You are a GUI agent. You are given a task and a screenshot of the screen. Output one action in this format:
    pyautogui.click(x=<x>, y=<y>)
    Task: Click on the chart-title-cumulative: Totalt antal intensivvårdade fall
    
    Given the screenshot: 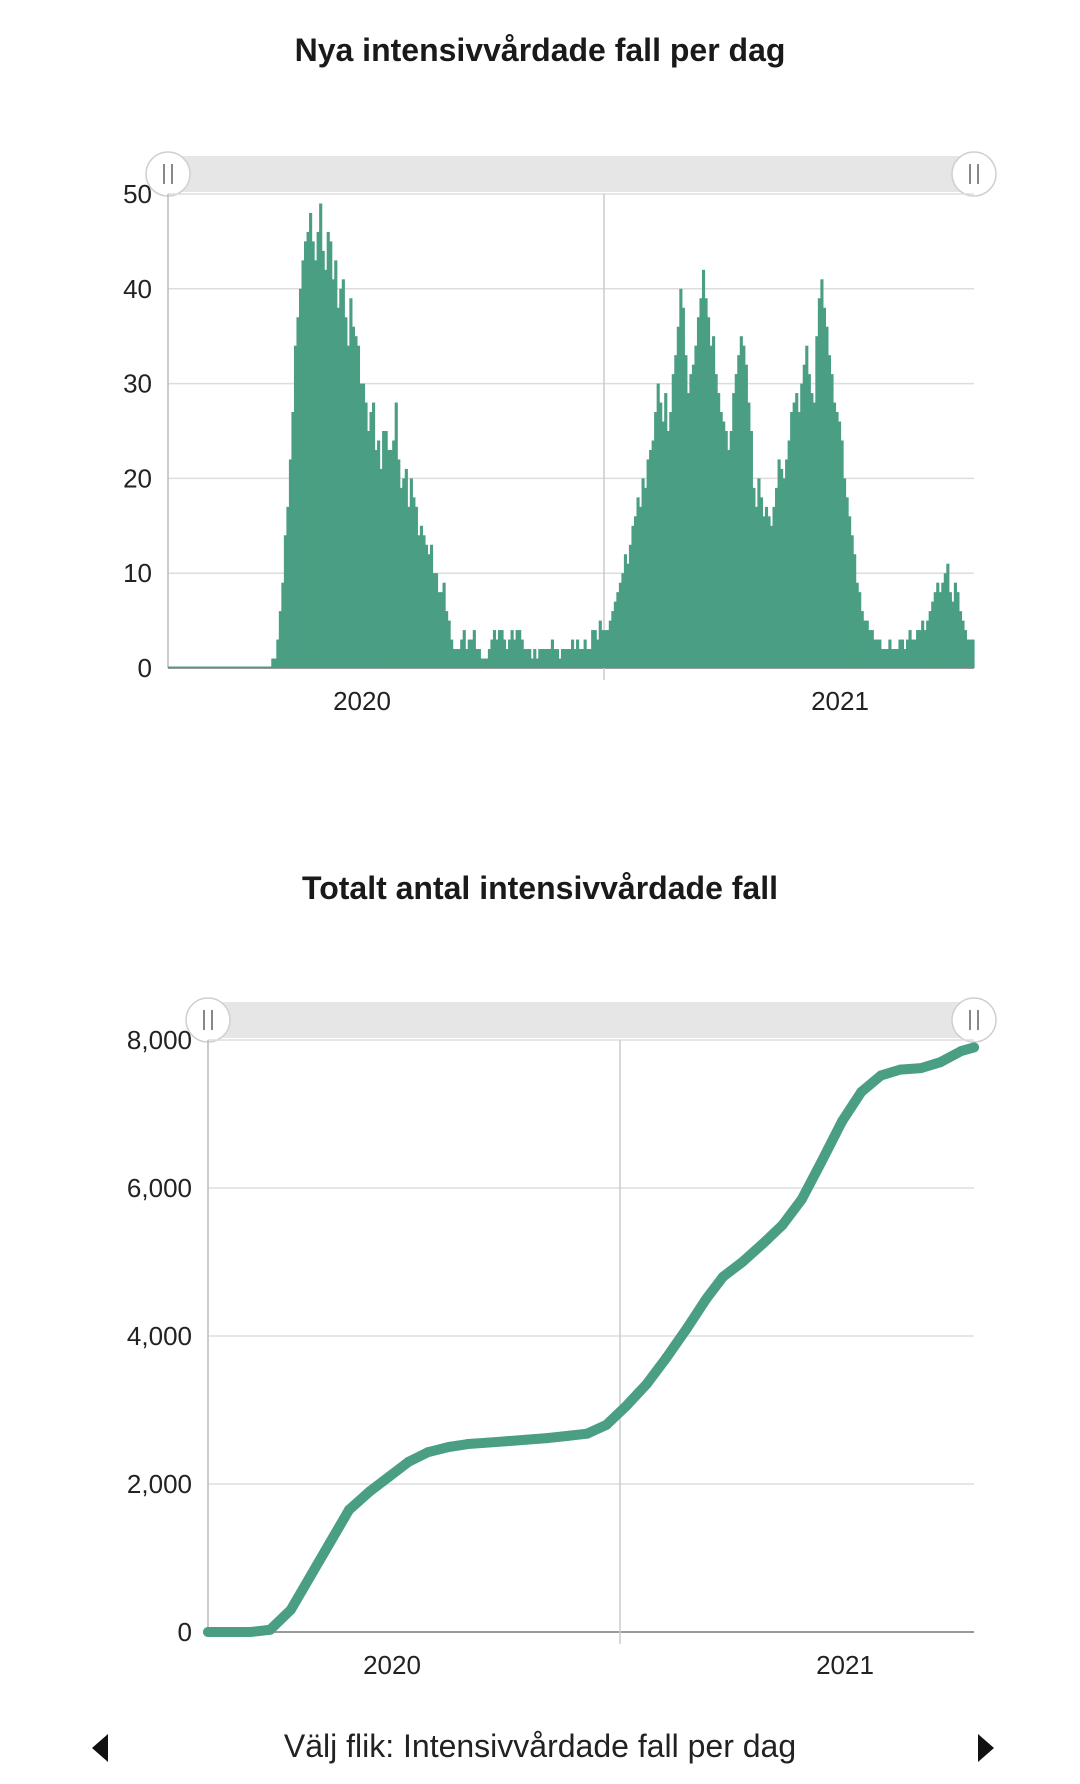 What is the action you would take?
    pyautogui.click(x=540, y=888)
    